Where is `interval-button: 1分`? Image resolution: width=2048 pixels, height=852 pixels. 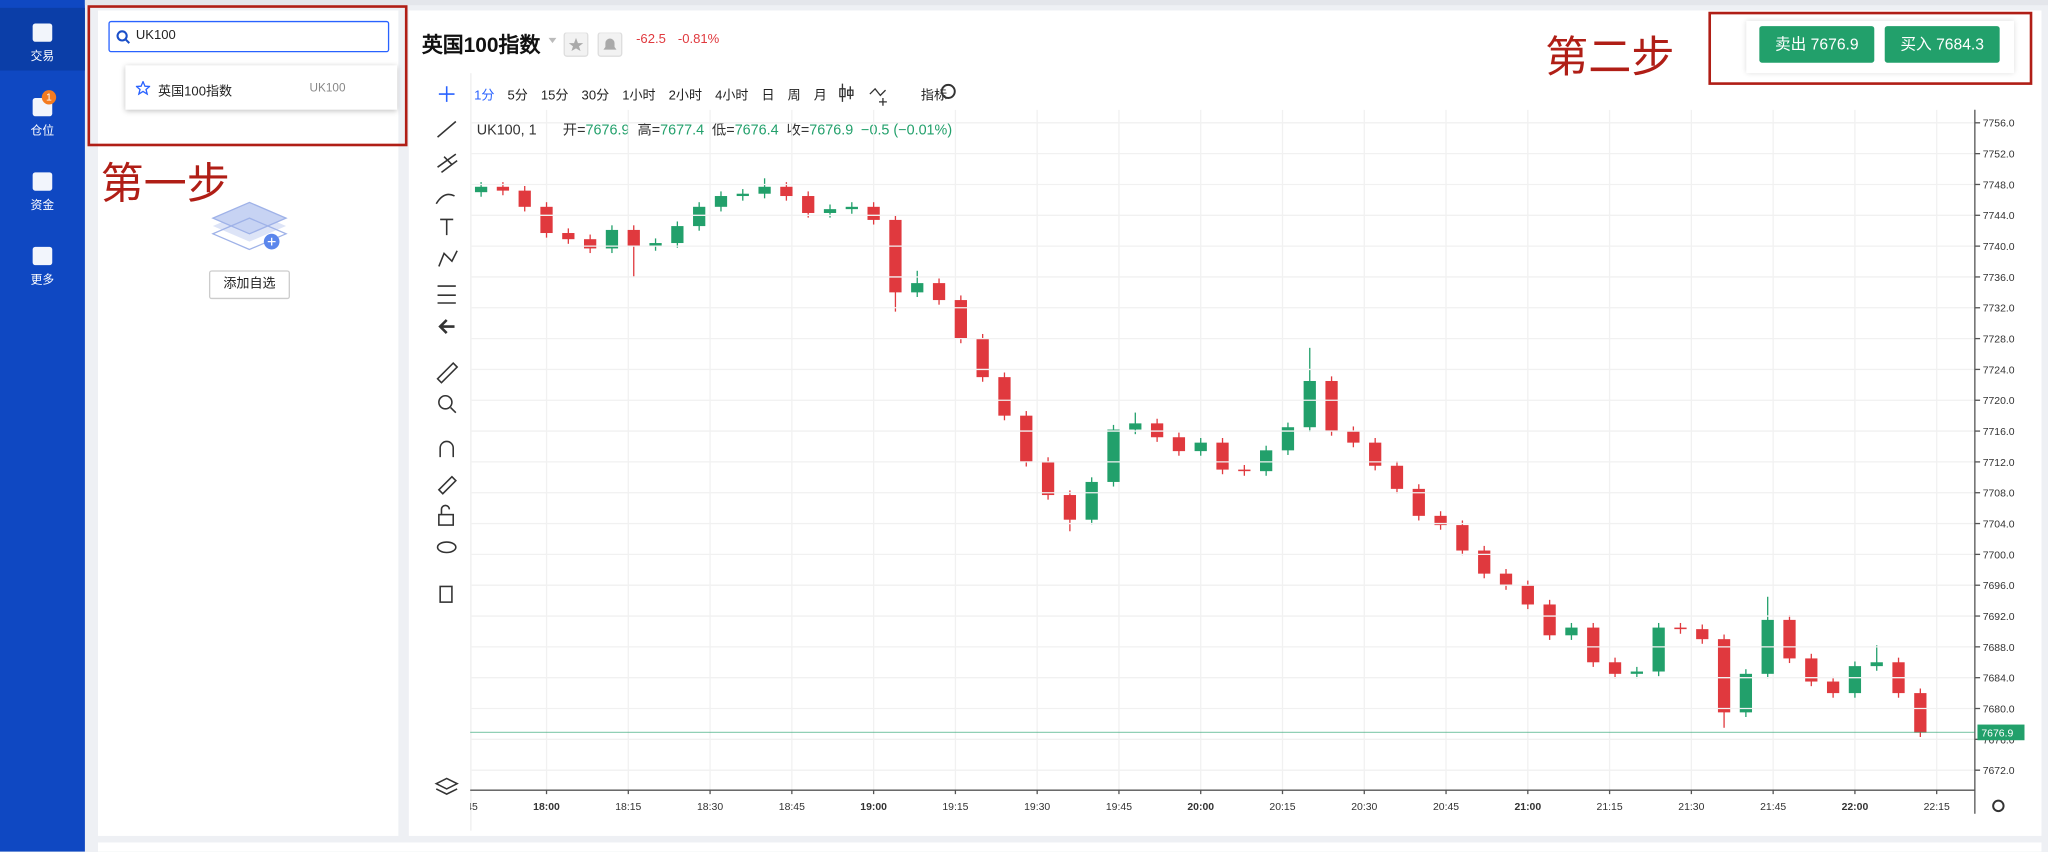 interval-button: 1分 is located at coordinates (484, 96).